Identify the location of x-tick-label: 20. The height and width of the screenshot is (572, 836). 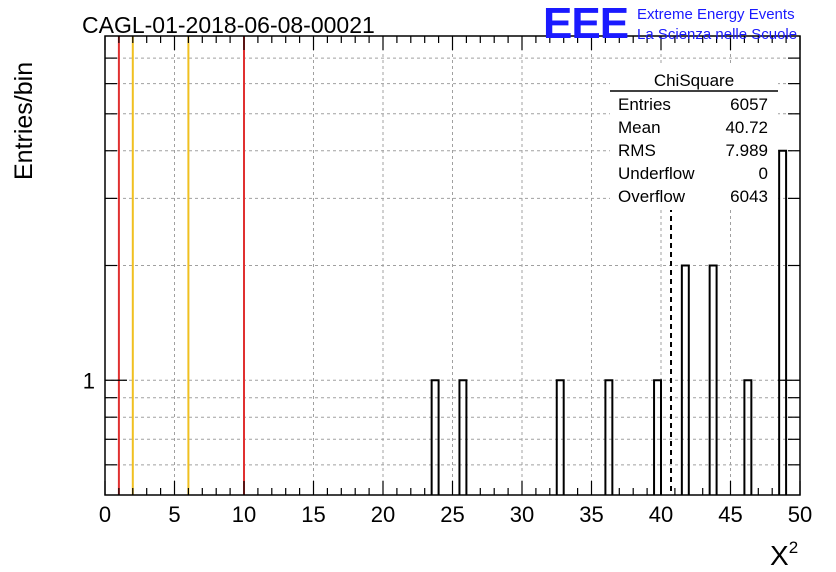
(383, 514).